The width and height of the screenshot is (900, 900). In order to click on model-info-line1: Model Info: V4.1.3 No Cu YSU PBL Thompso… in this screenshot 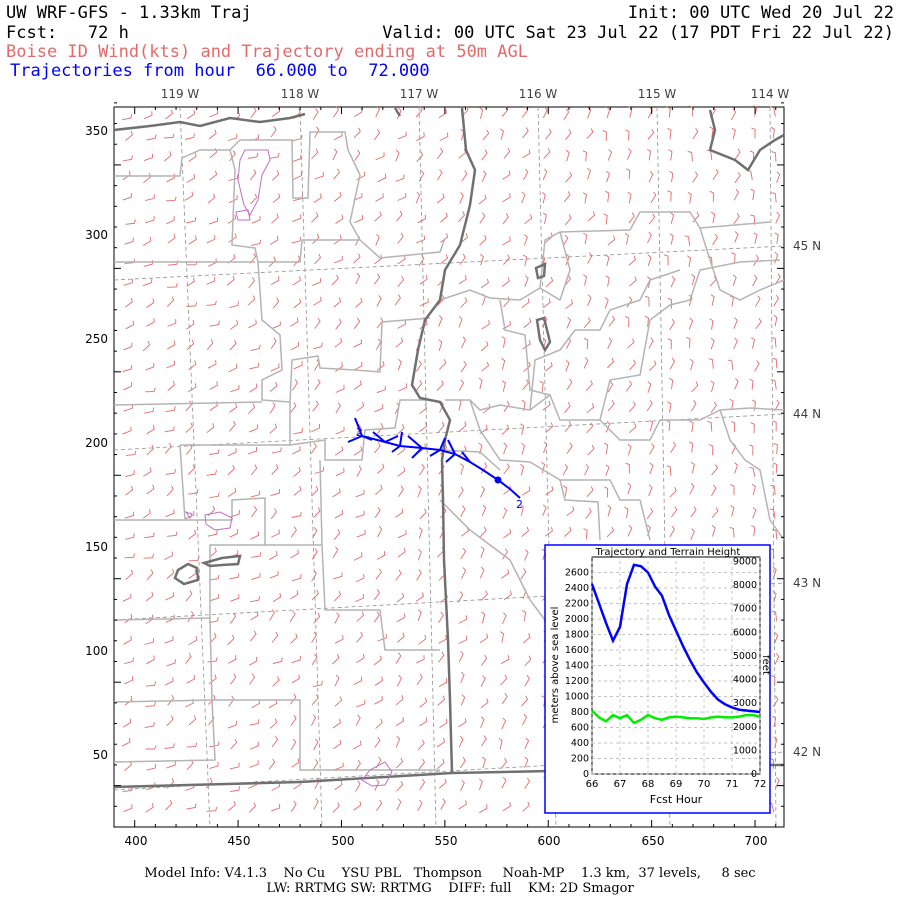, I will do `click(450, 873)`.